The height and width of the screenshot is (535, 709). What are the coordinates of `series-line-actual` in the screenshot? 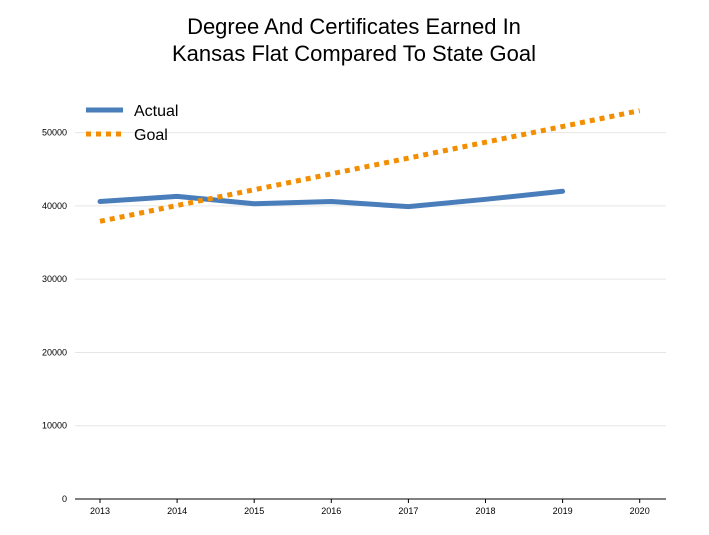 It's located at (331, 199).